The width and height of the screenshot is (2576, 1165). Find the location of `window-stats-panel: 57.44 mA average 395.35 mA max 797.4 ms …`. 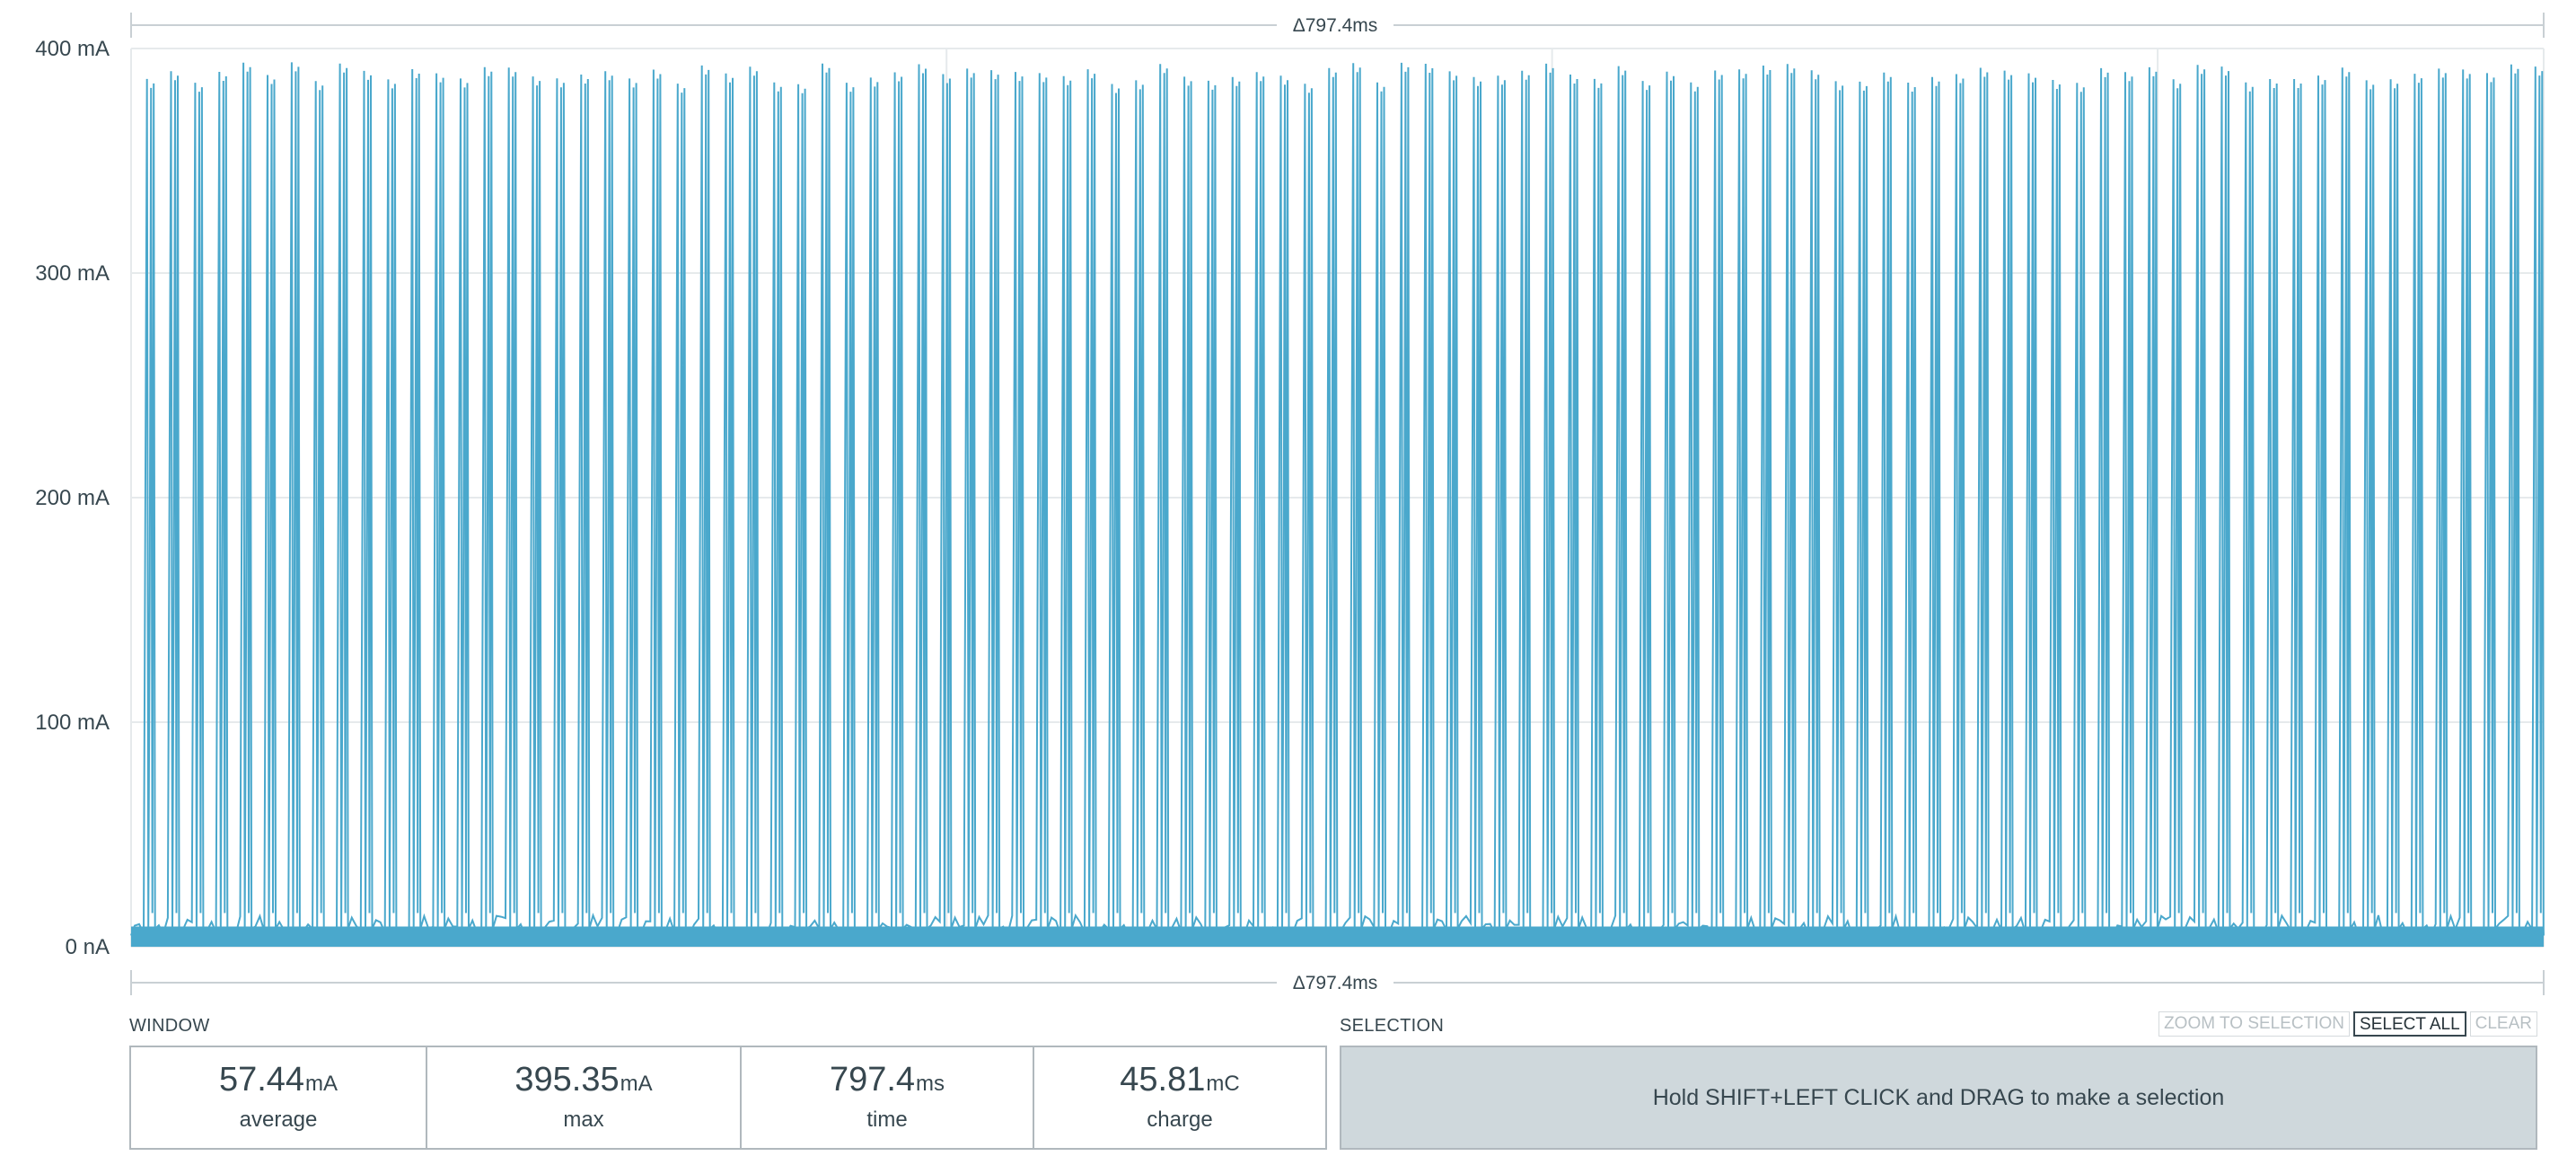

window-stats-panel: 57.44 mA average 395.35 mA max 797.4 ms … is located at coordinates (728, 1098).